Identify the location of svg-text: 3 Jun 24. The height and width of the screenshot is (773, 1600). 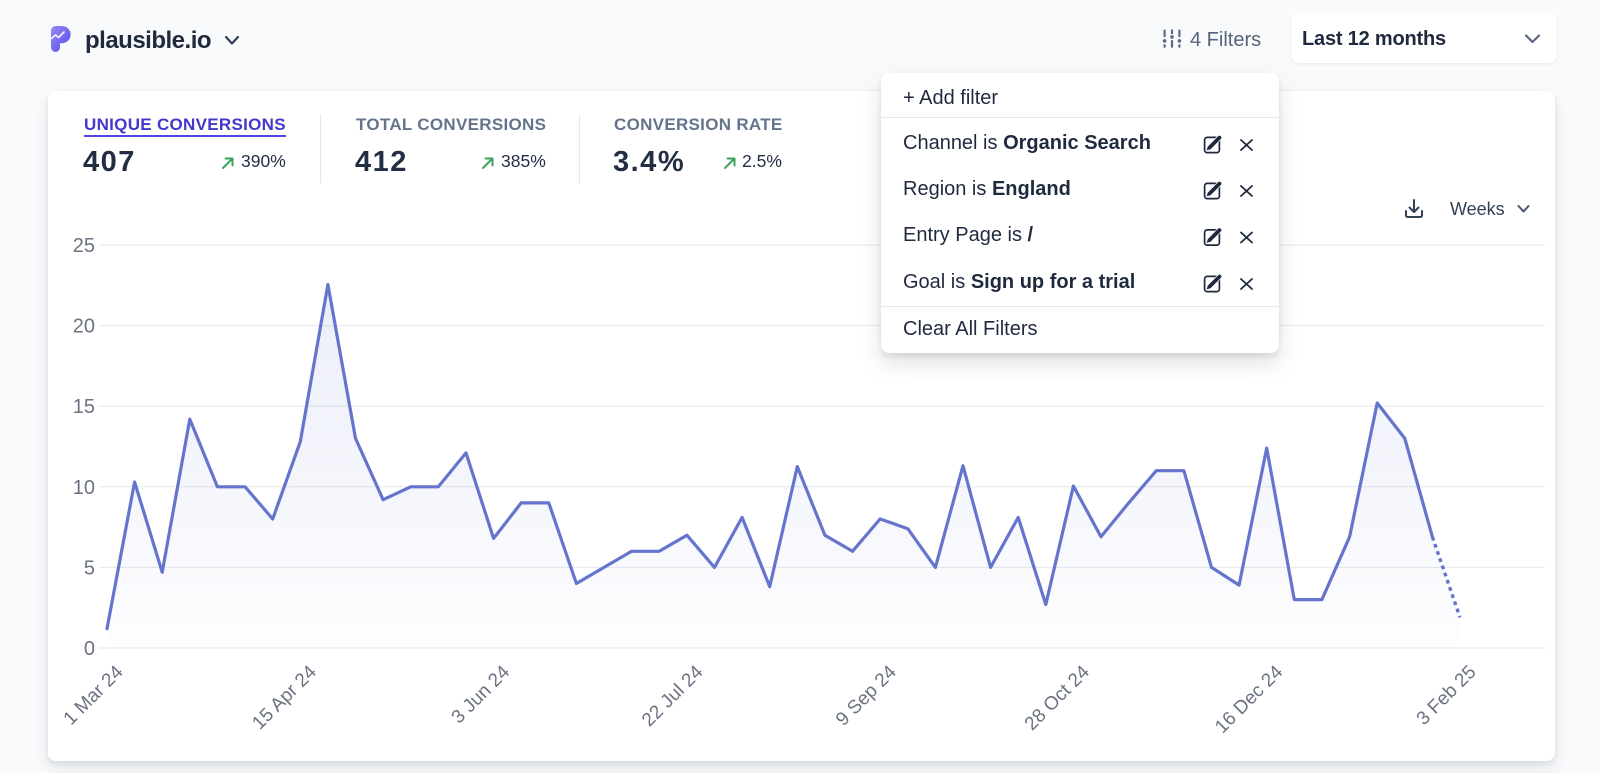
(481, 694).